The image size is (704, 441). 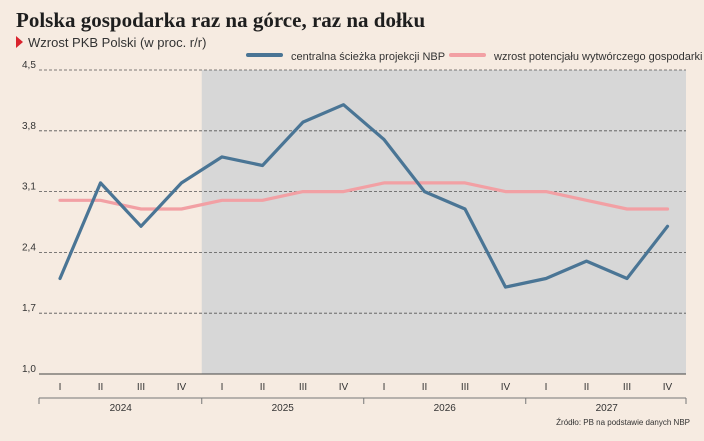 What do you see at coordinates (19, 42) in the screenshot?
I see `red-triangle-icon` at bounding box center [19, 42].